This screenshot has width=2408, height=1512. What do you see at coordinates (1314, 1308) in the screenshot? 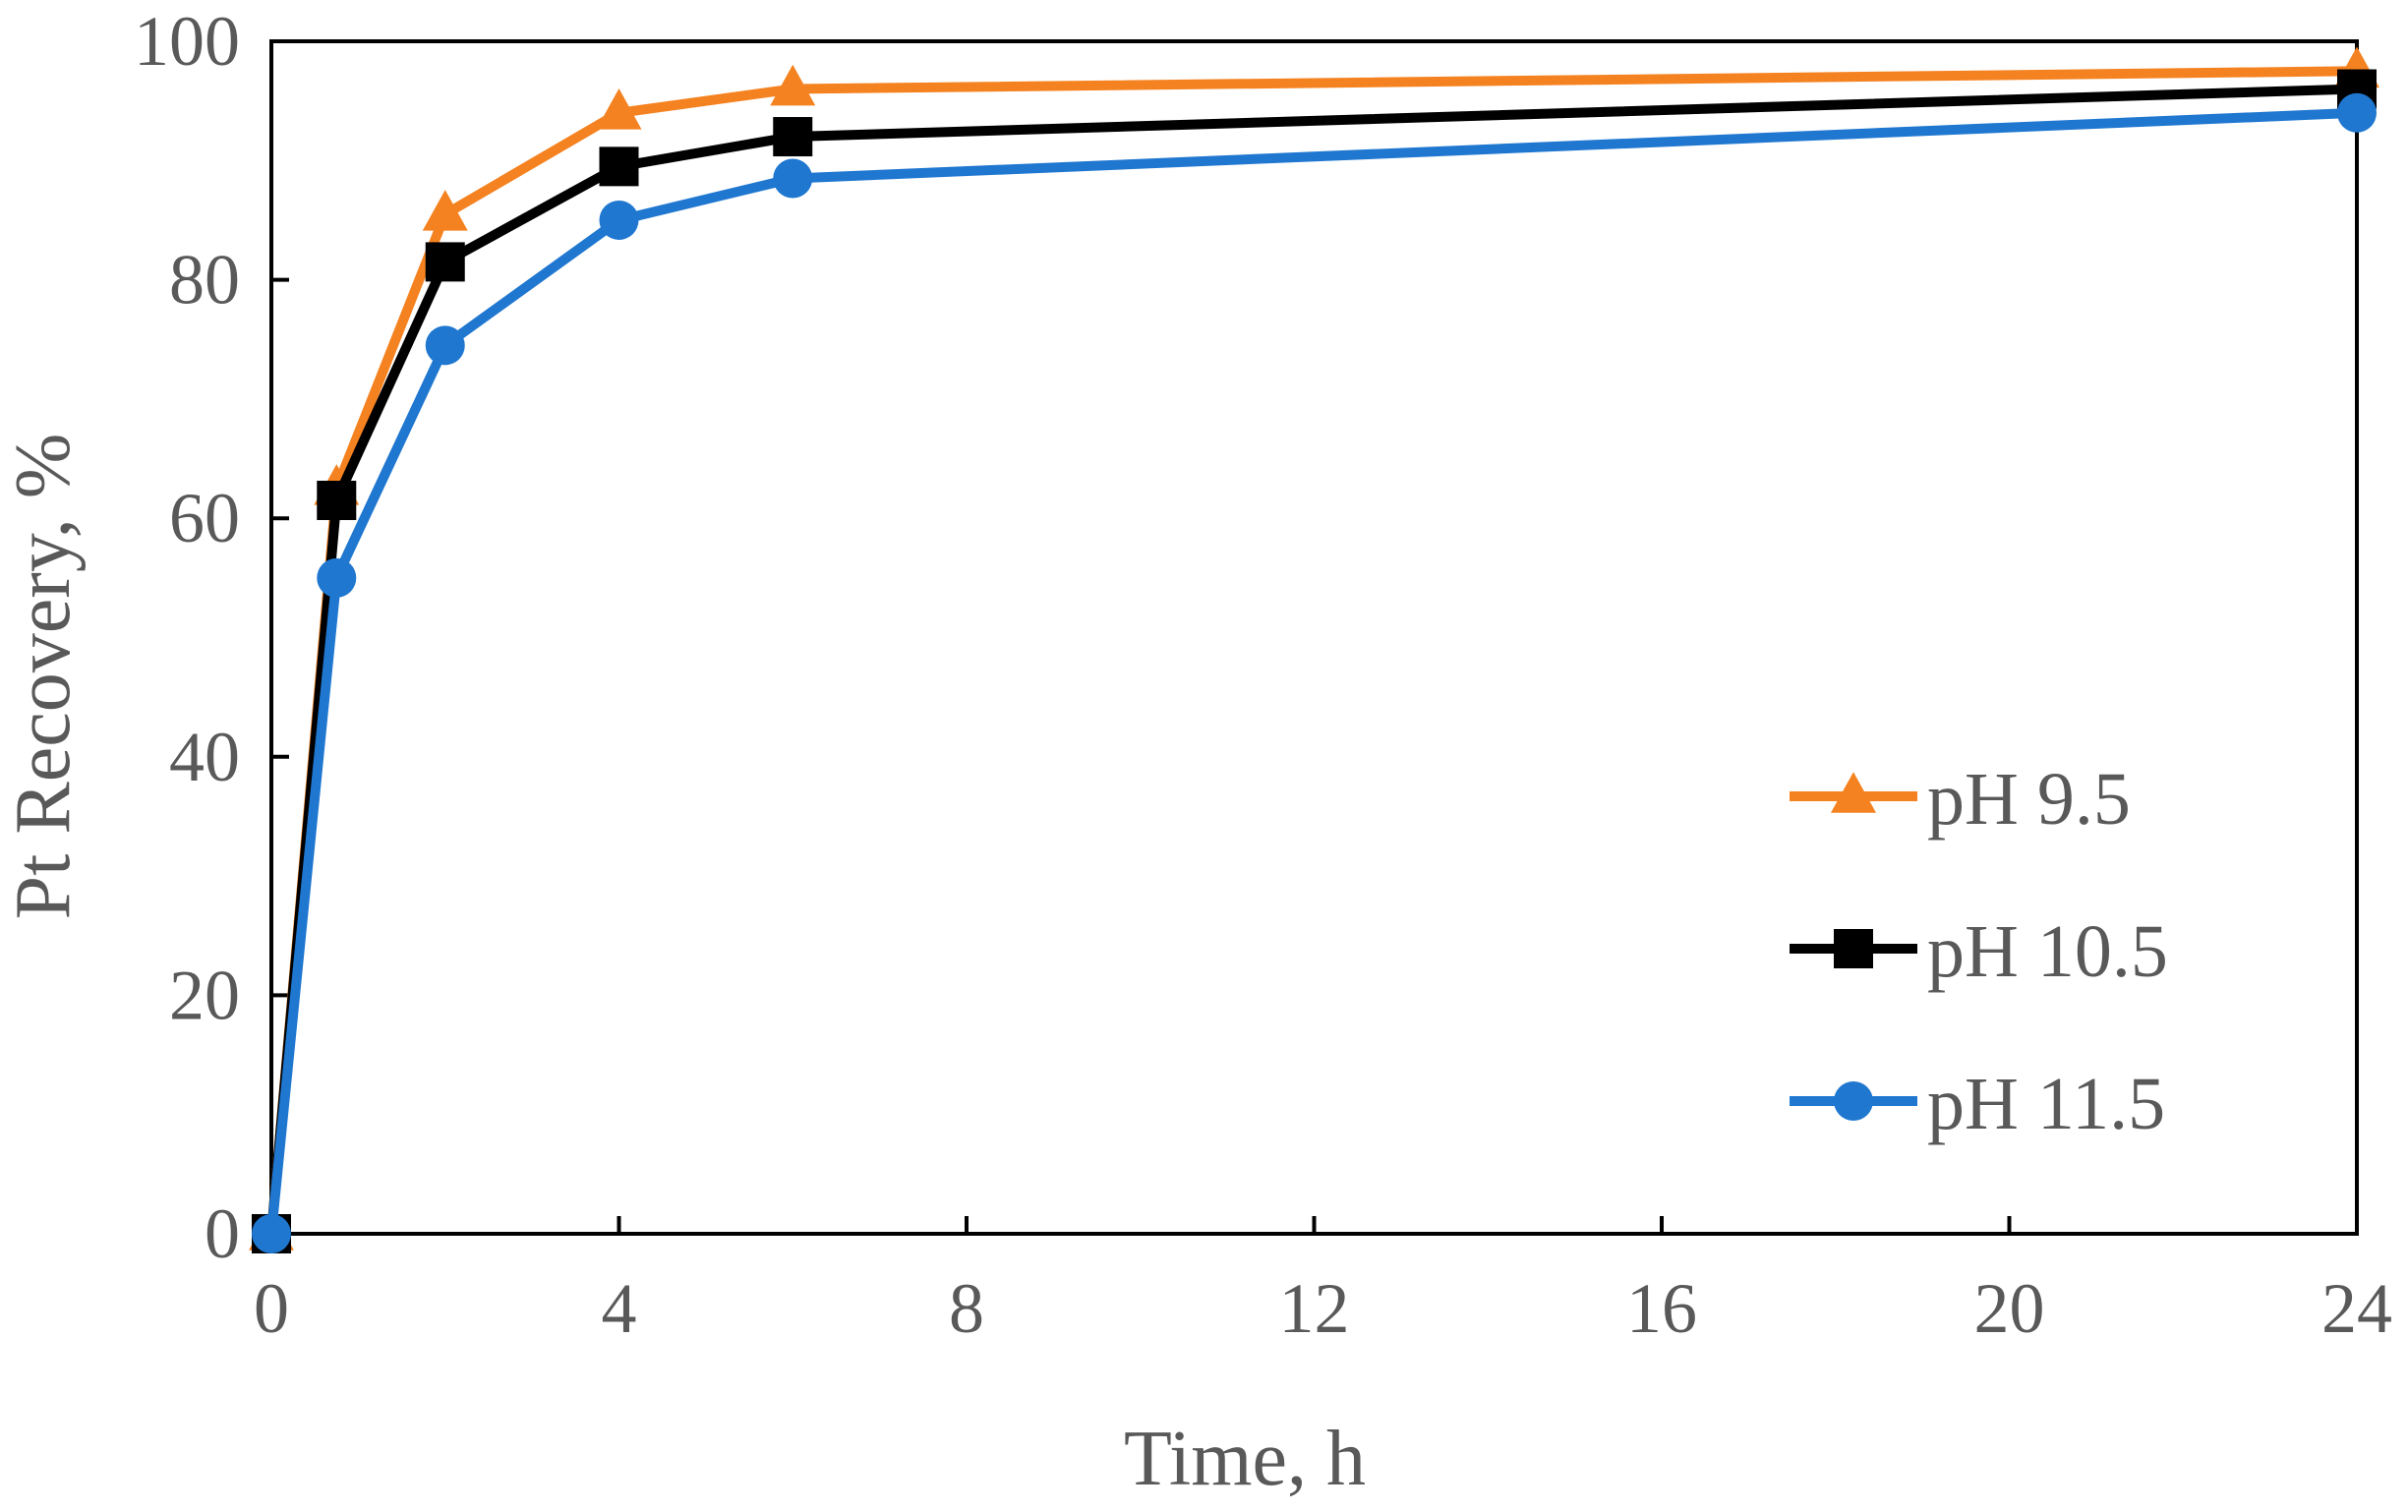
I see `x-tick-label: 12` at bounding box center [1314, 1308].